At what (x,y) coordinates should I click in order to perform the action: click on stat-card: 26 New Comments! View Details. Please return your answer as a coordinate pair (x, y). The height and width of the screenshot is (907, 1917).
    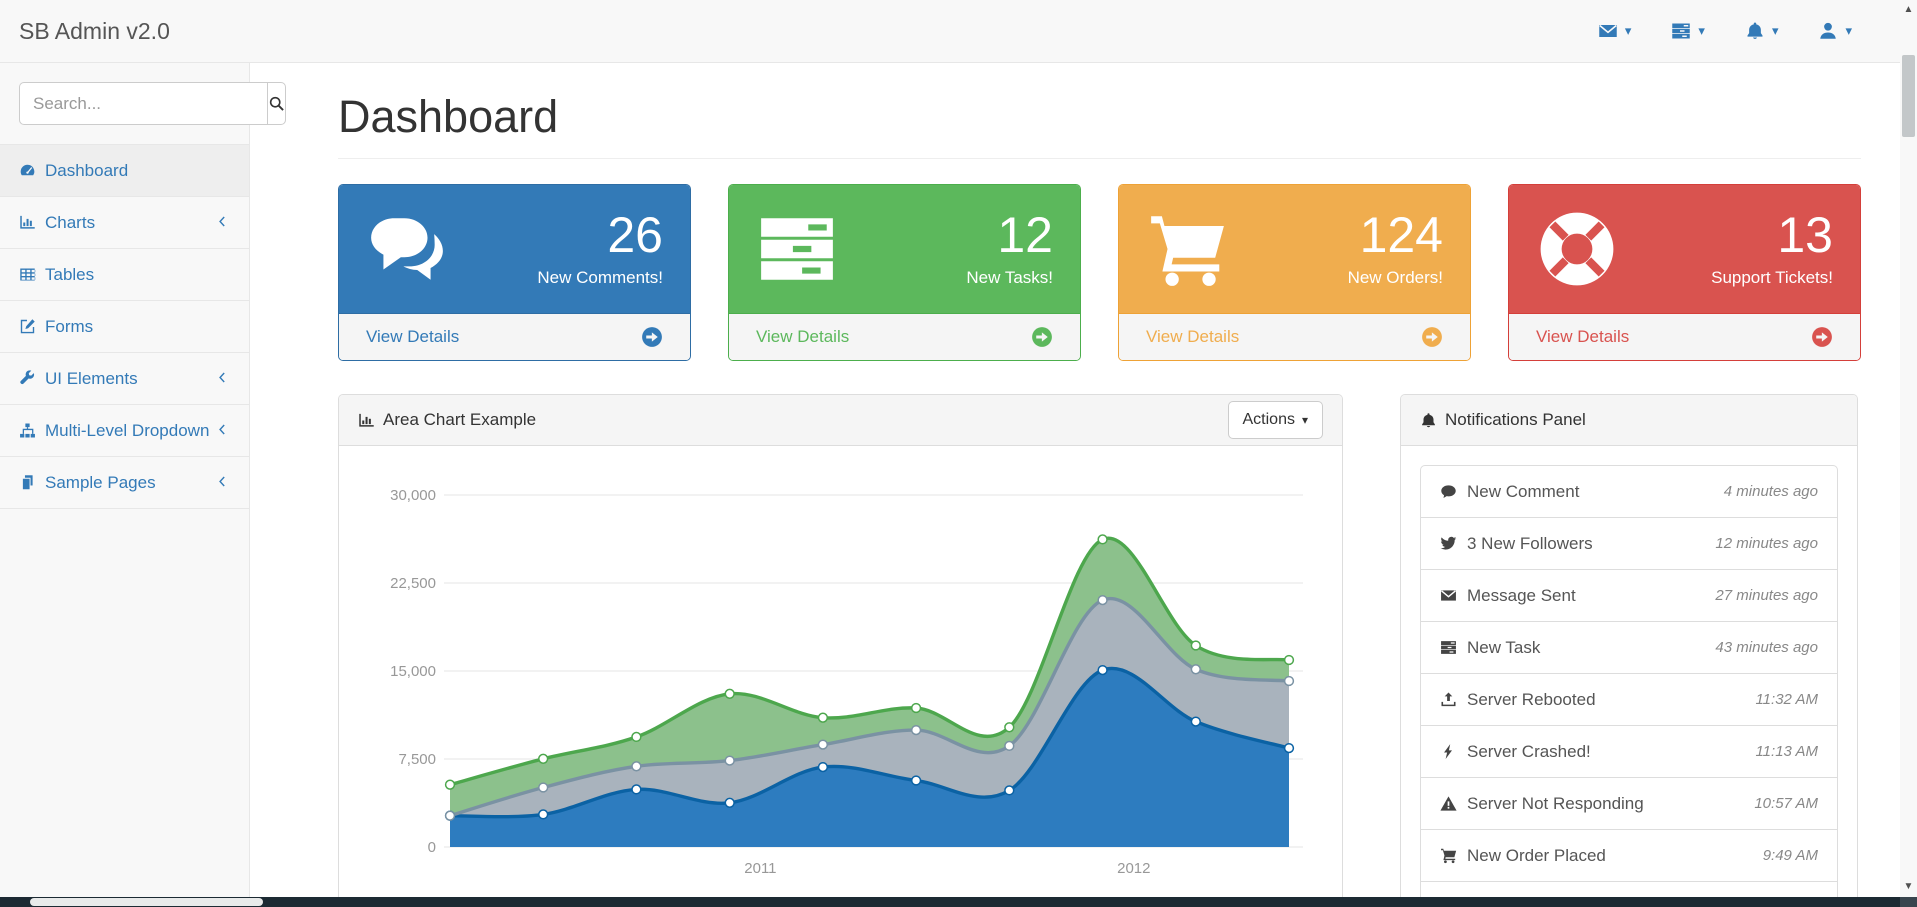
    Looking at the image, I should click on (514, 272).